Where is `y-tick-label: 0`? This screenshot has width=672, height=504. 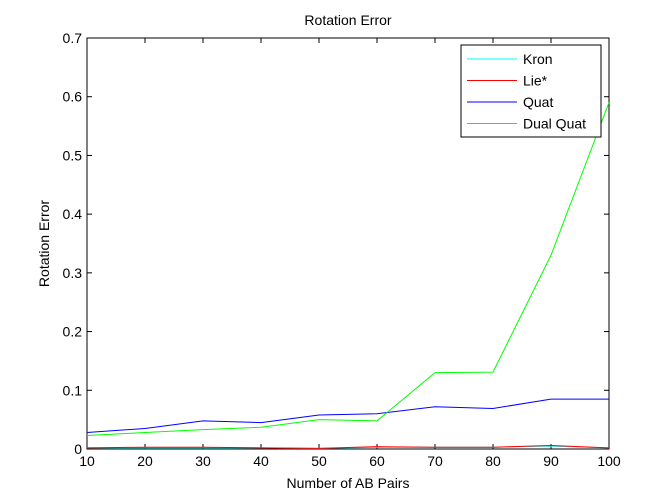 y-tick-label: 0 is located at coordinates (78, 449).